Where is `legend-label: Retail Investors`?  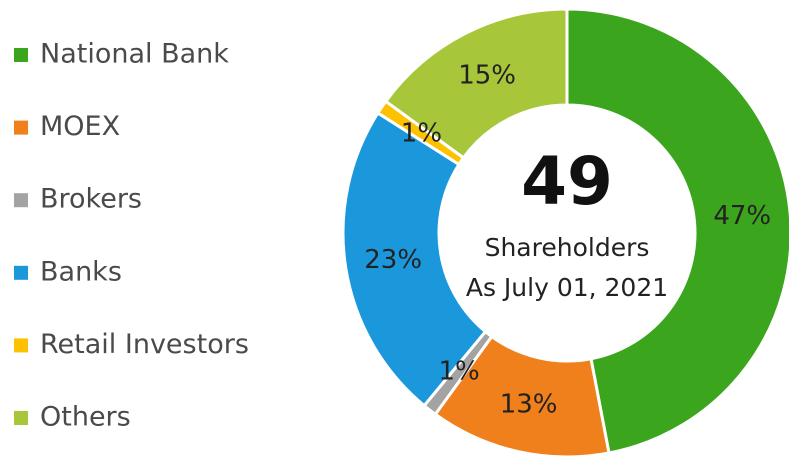
legend-label: Retail Investors is located at coordinates (144, 344).